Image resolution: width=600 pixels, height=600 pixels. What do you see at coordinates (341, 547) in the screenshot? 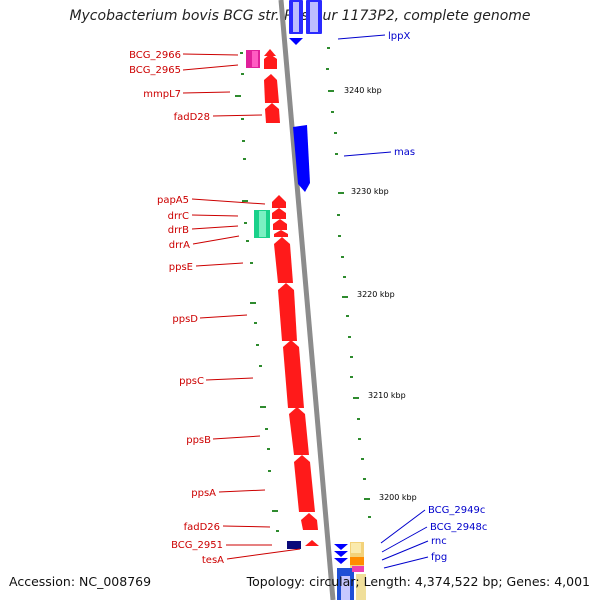
I see `gene-BCG-2949c` at bounding box center [341, 547].